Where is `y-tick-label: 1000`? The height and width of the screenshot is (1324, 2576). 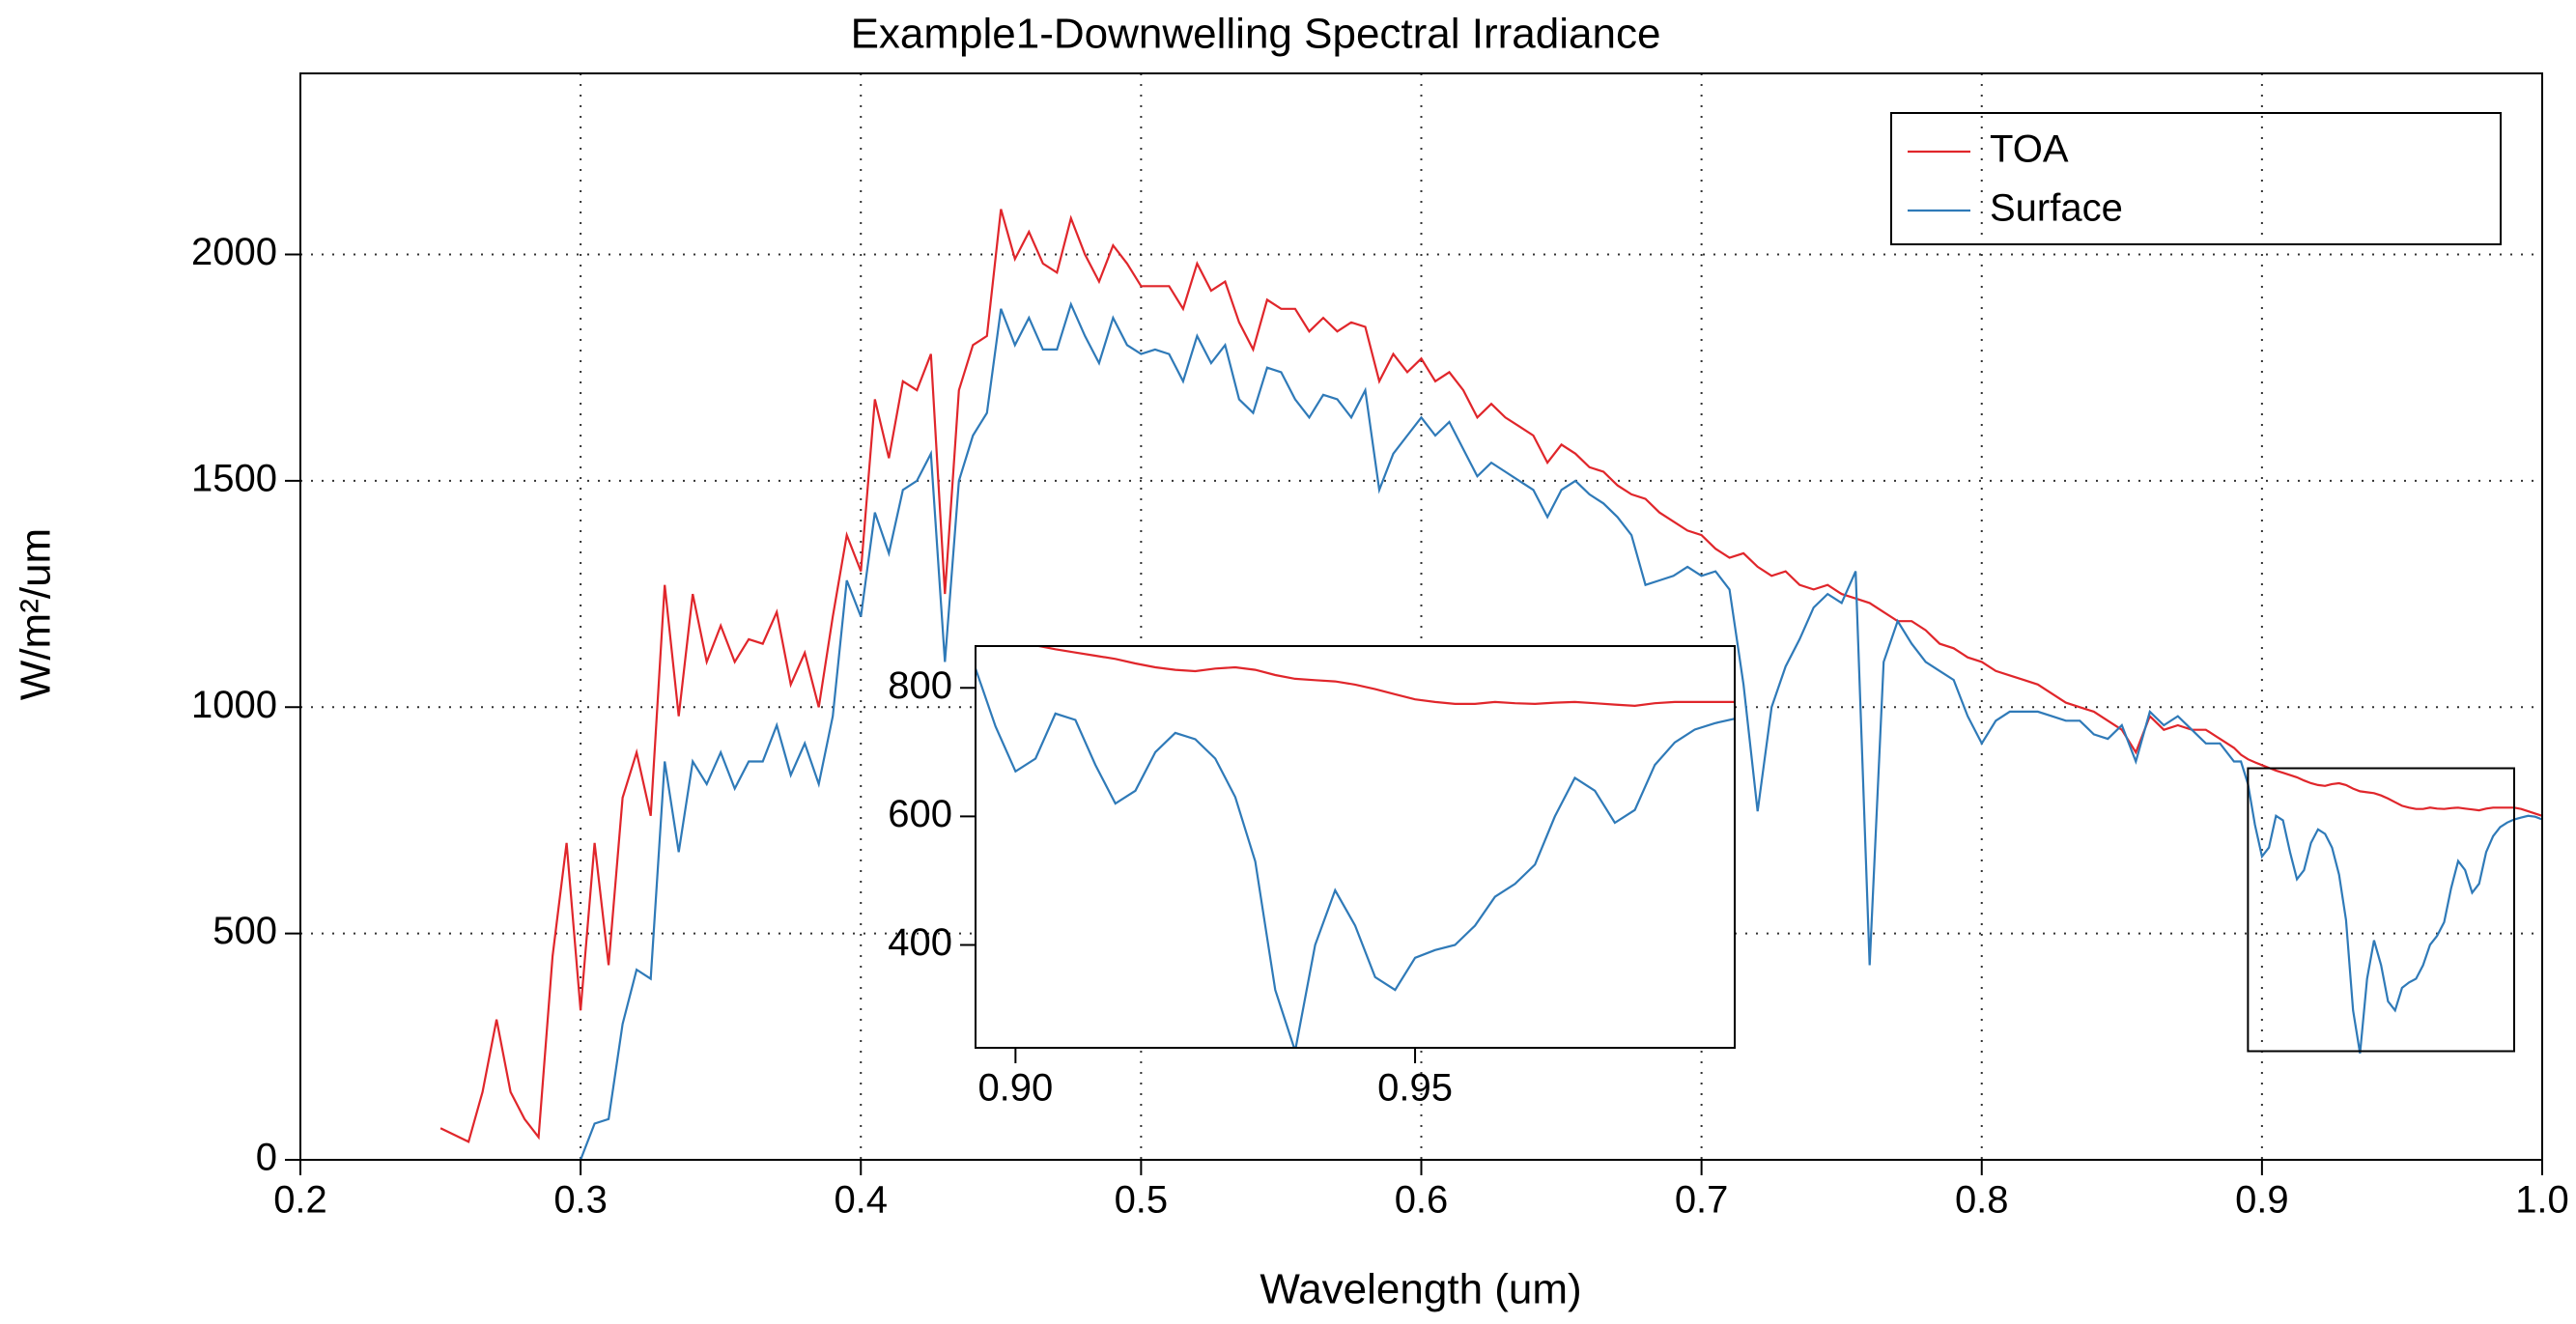 y-tick-label: 1000 is located at coordinates (234, 705).